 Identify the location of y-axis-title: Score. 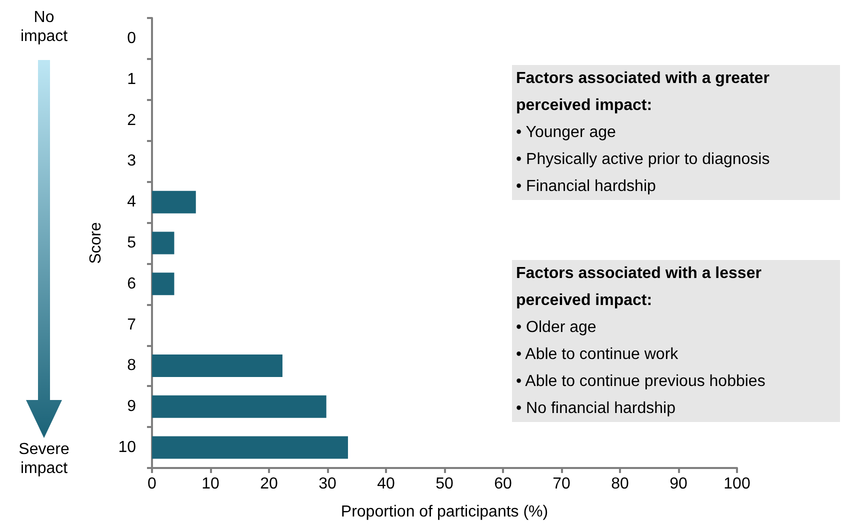
(96, 243).